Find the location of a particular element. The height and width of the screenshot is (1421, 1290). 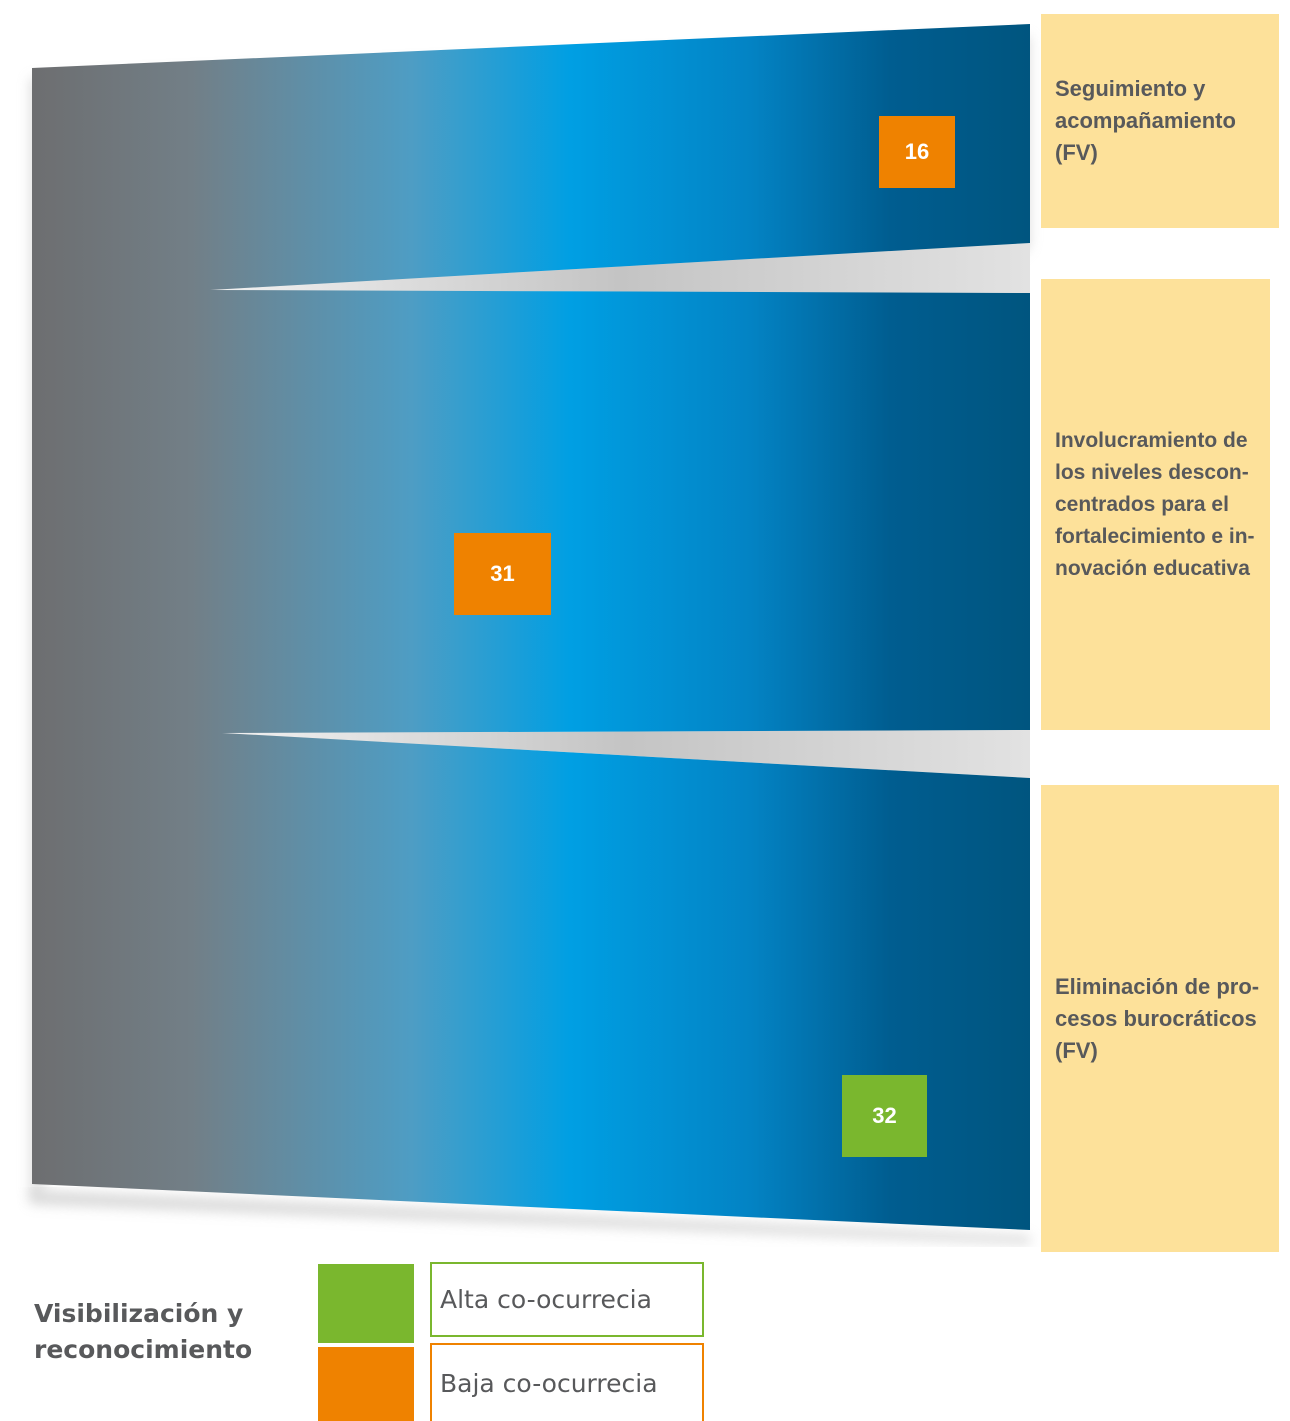

value-badge-2: 31 is located at coordinates (502, 574).